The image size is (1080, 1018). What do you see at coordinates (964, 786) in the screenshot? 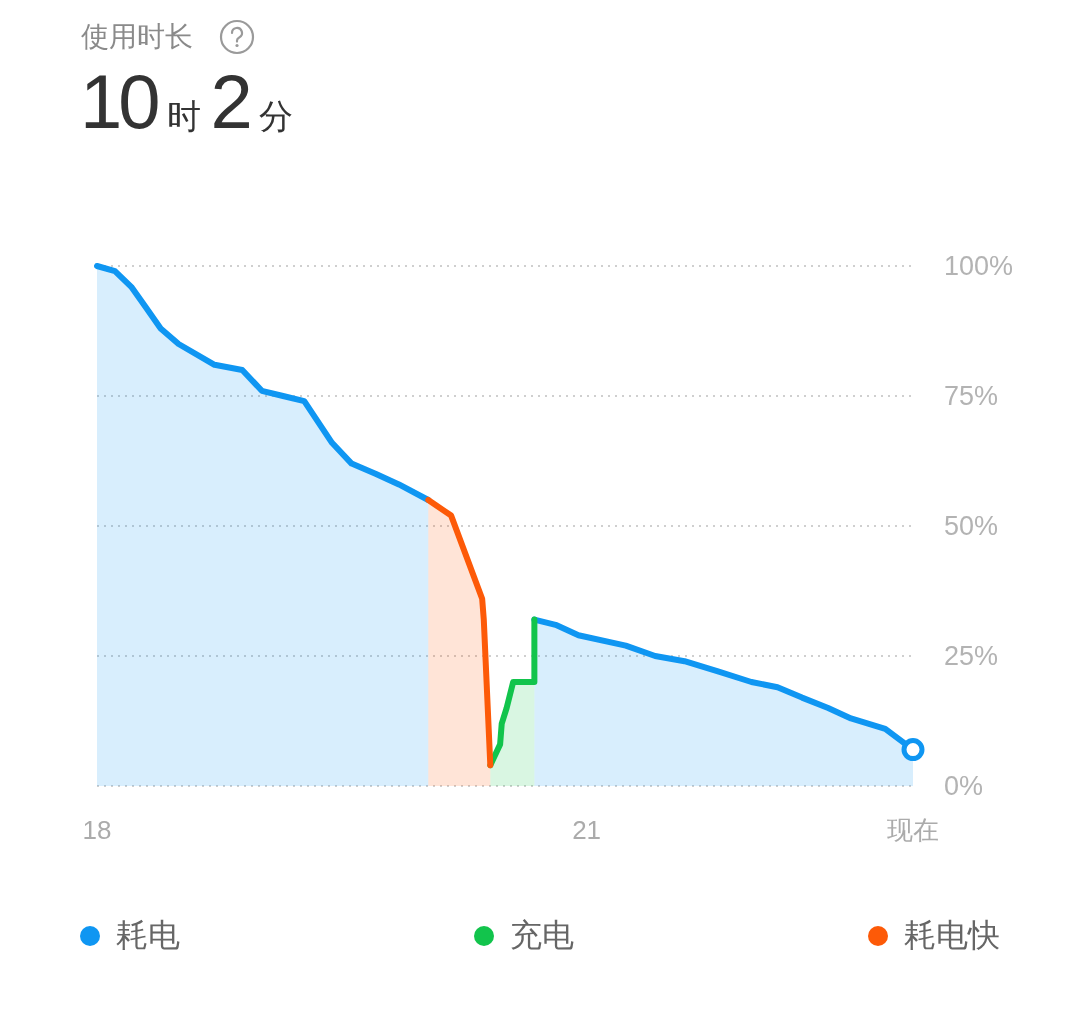
I see `y-tick-label: 0%` at bounding box center [964, 786].